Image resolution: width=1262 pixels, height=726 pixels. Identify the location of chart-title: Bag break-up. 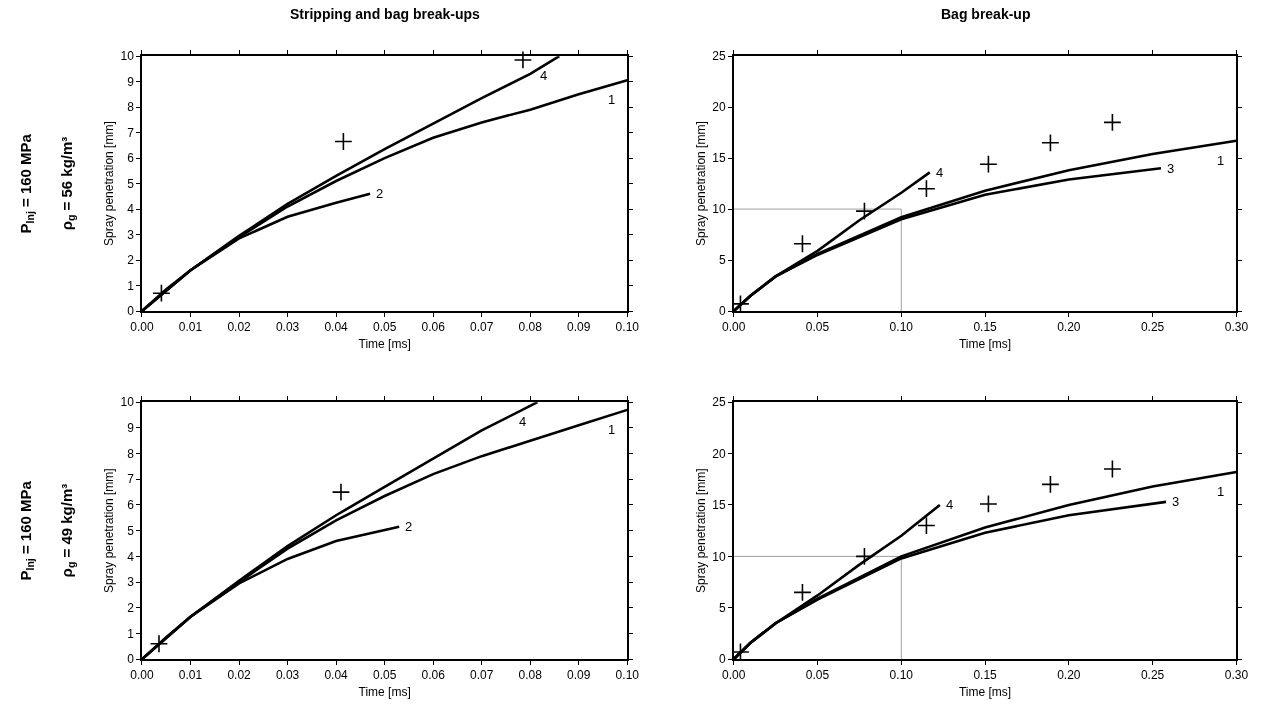
(986, 14).